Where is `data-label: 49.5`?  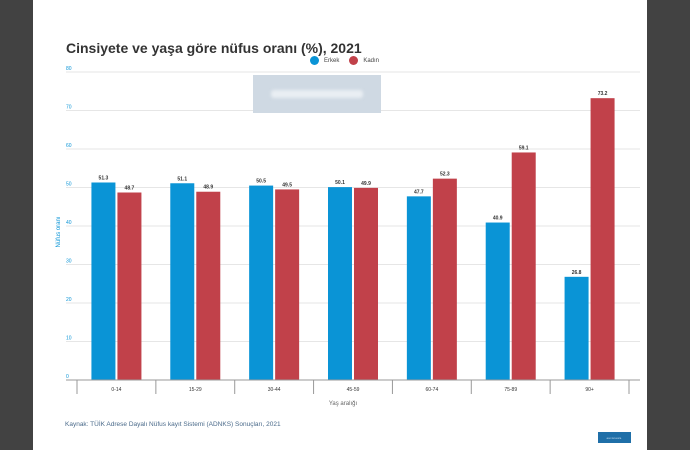
data-label: 49.5 is located at coordinates (287, 185).